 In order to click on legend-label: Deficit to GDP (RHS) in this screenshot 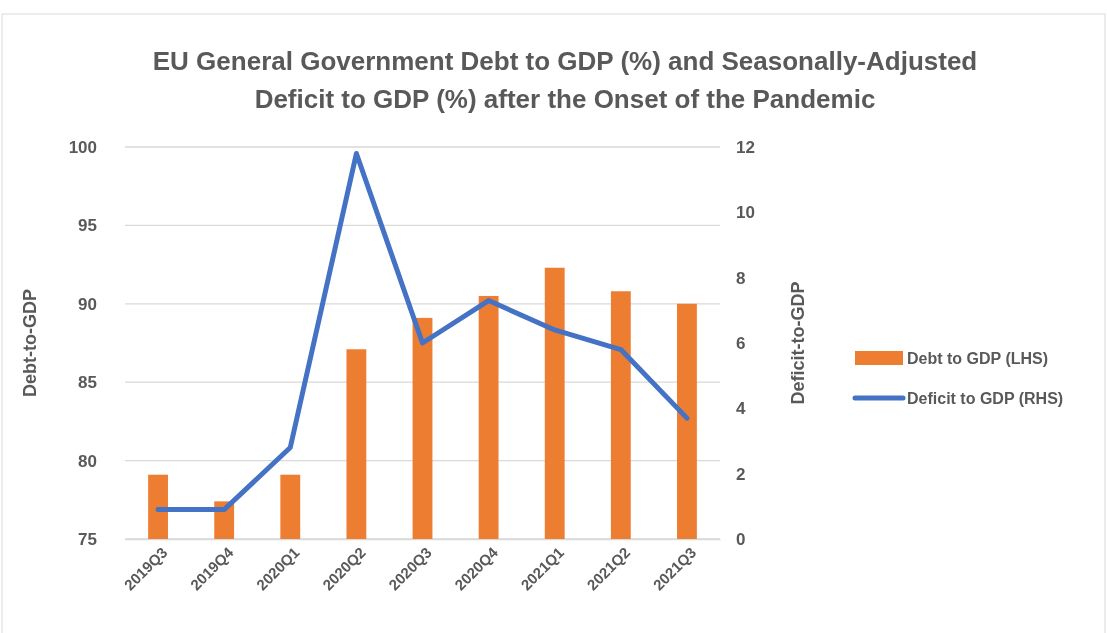, I will do `click(985, 398)`.